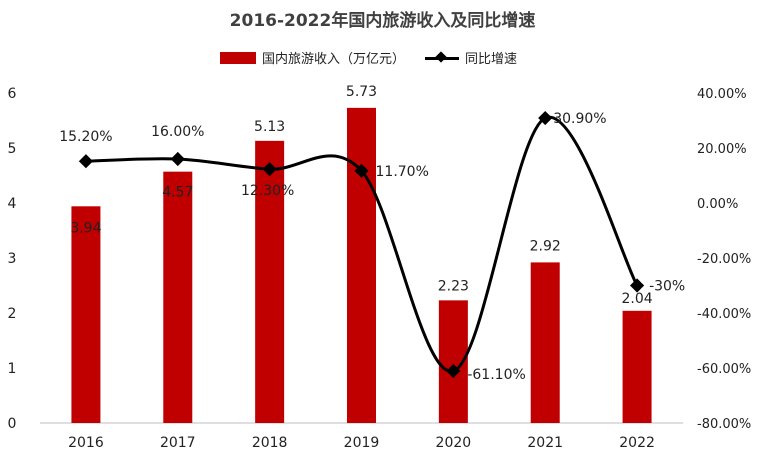 This screenshot has width=765, height=466. I want to click on legend-line-label: 同比增速, so click(491, 59).